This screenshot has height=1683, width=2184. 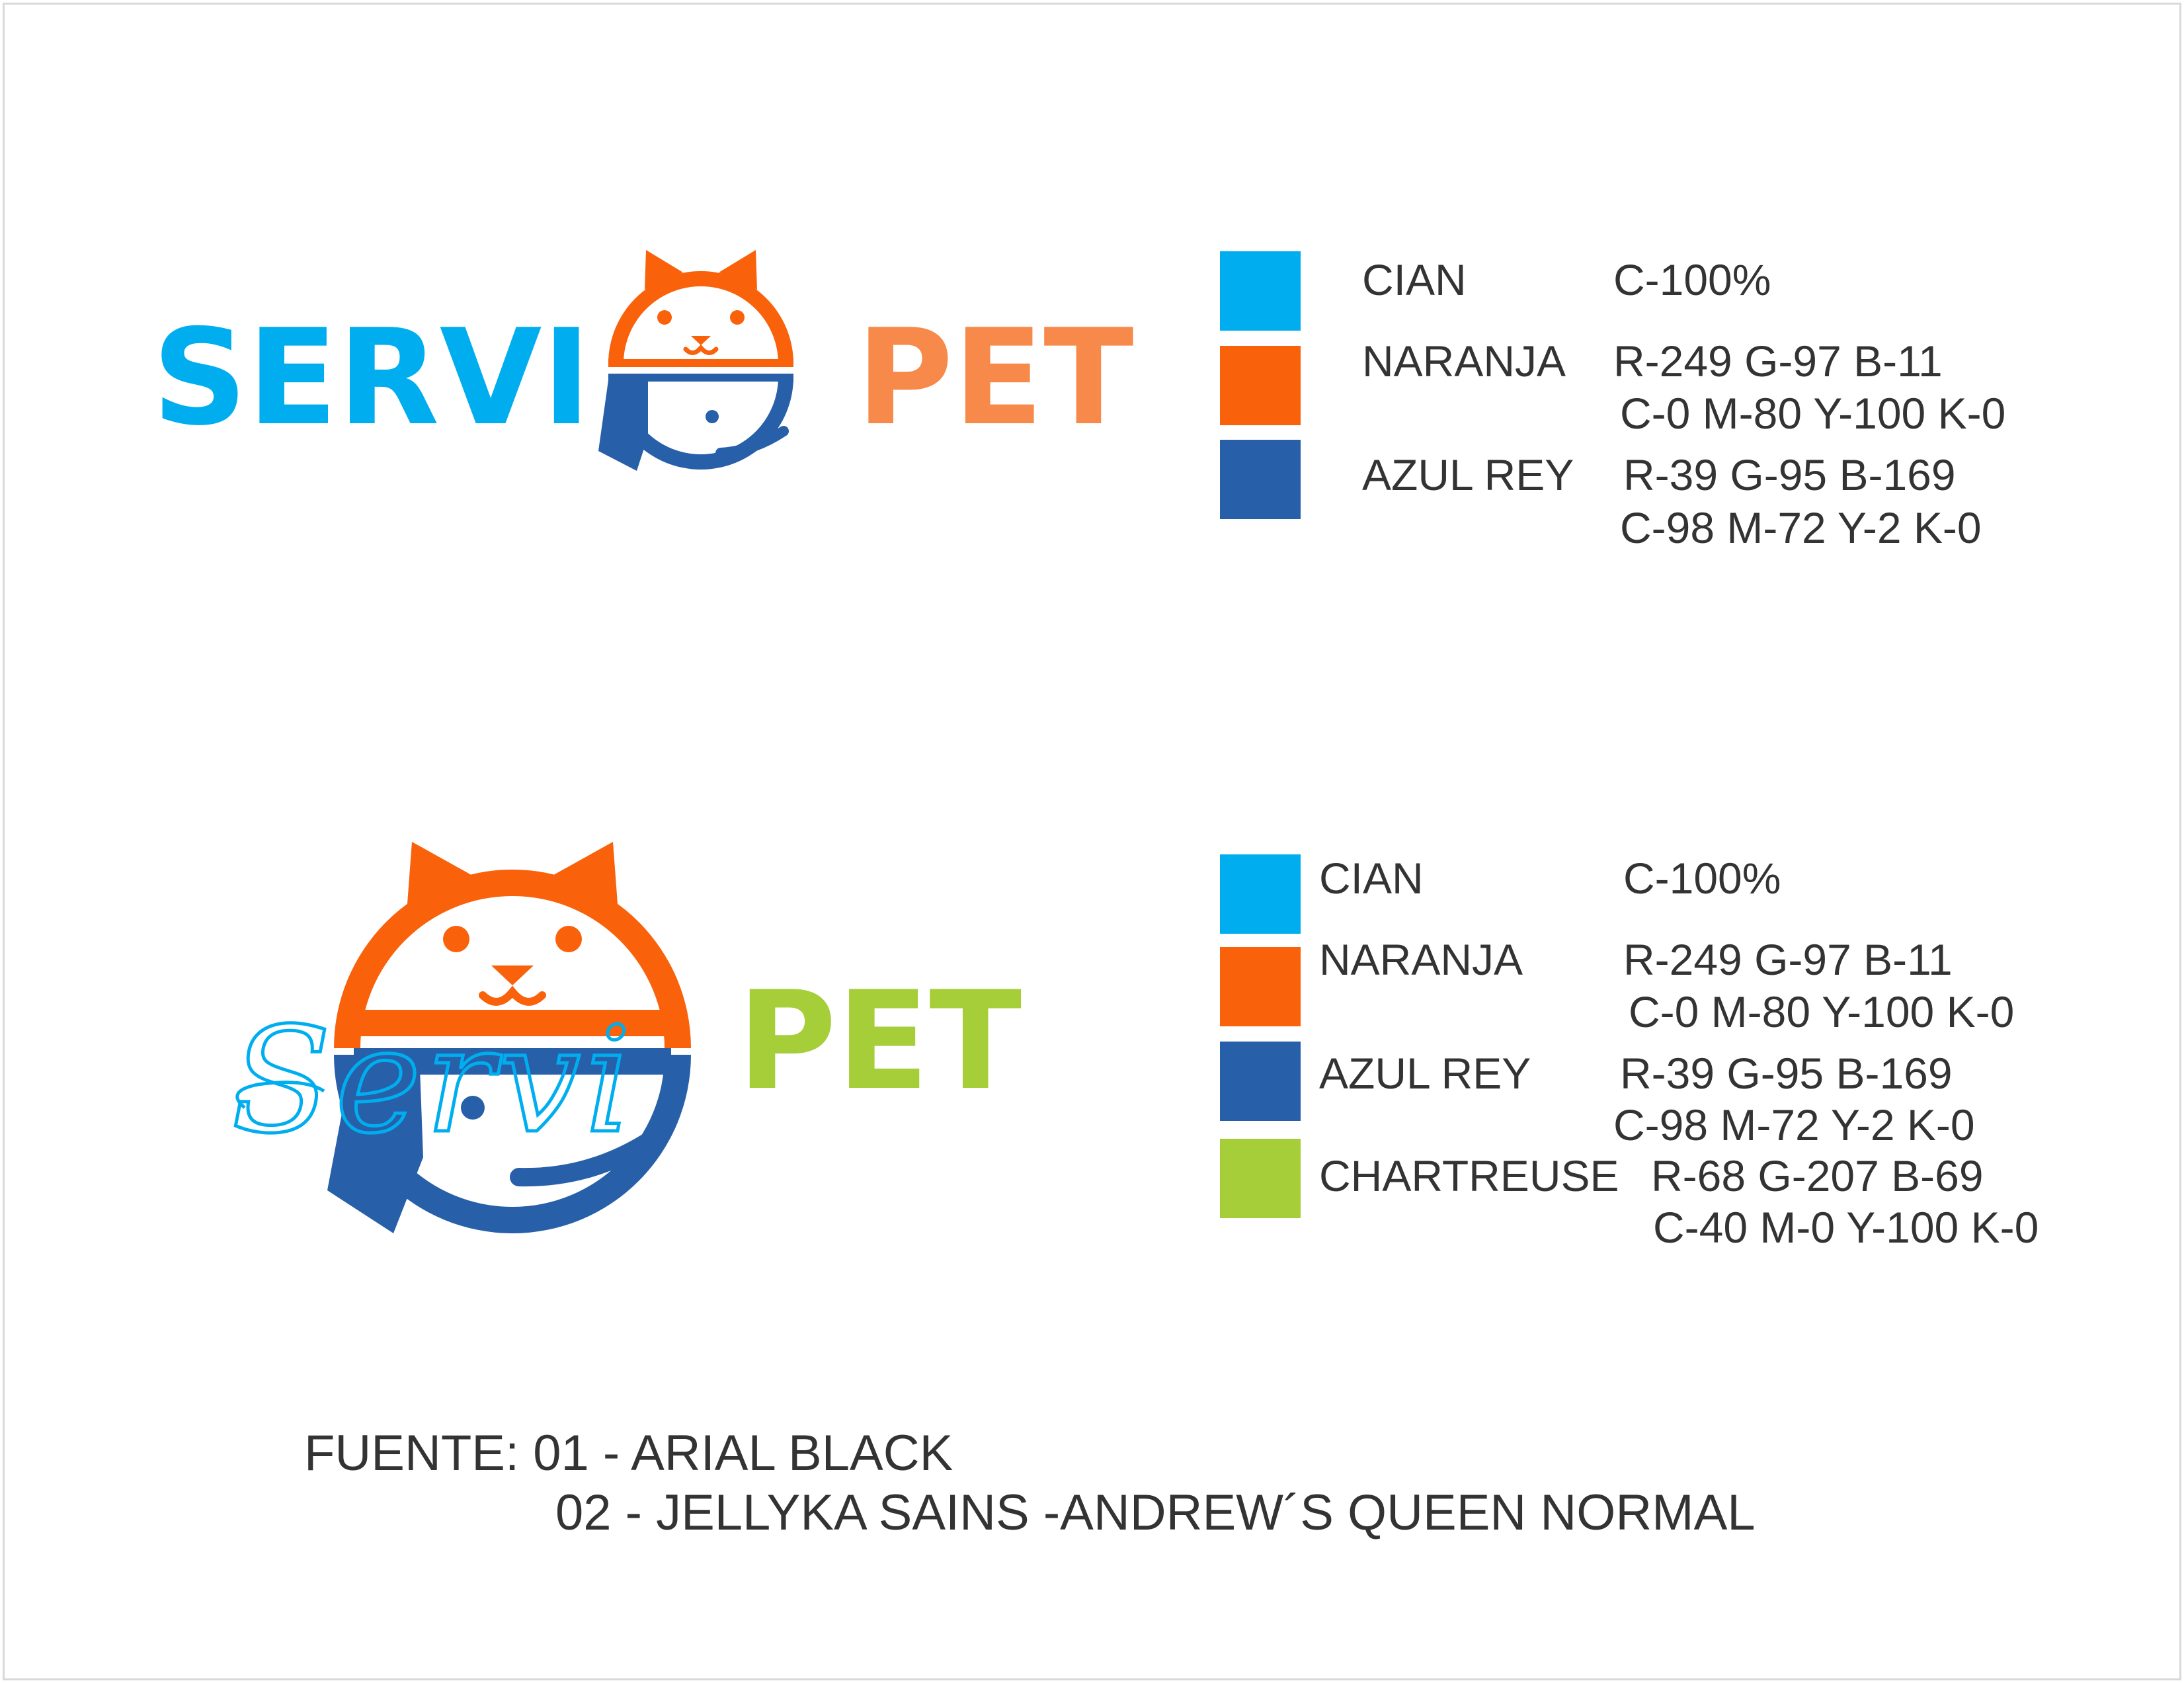 What do you see at coordinates (1778, 362) in the screenshot?
I see `palette1-naranja-rgb: R-249 G-97 B-11` at bounding box center [1778, 362].